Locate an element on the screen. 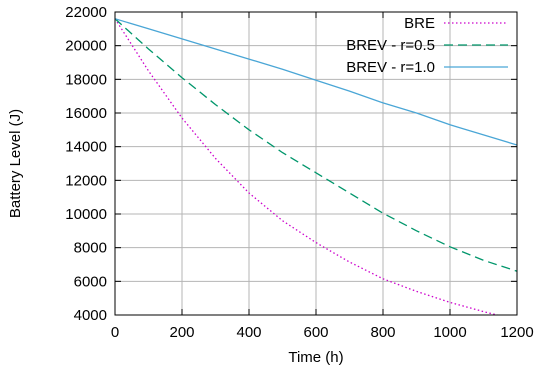 Image resolution: width=539 pixels, height=373 pixels. y-tick-label: 6000 is located at coordinates (90, 281).